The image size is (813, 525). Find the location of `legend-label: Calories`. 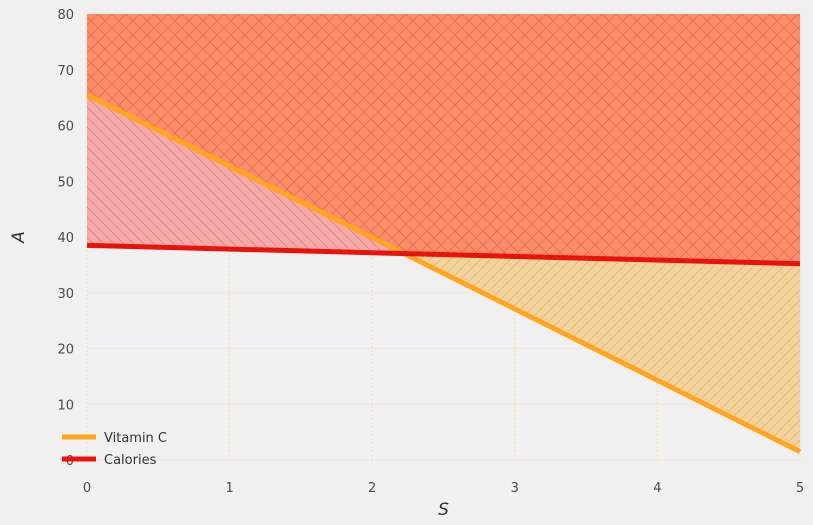

legend-label: Calories is located at coordinates (130, 460).